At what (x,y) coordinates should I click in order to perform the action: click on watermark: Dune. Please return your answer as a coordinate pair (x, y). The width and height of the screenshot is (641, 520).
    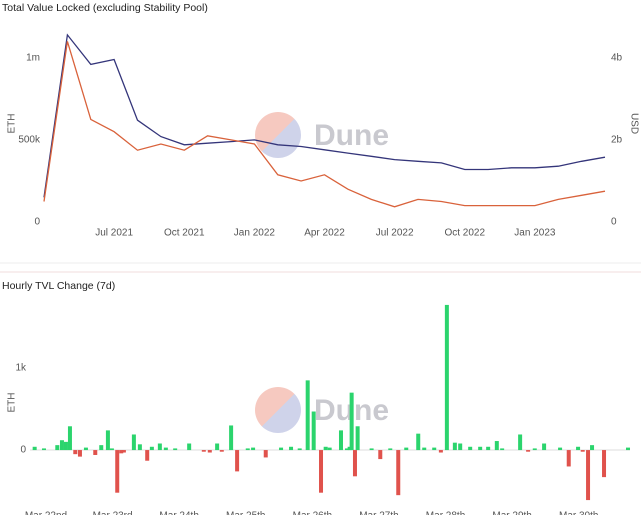
    Looking at the image, I should click on (351, 135).